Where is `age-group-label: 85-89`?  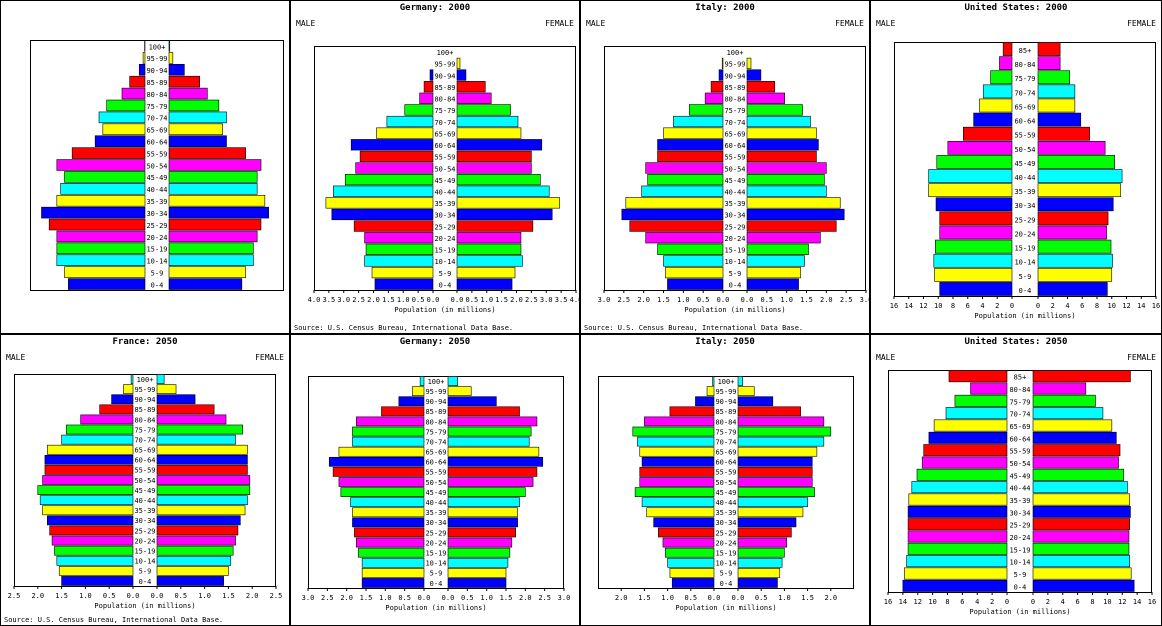
age-group-label: 85-89 is located at coordinates (444, 88).